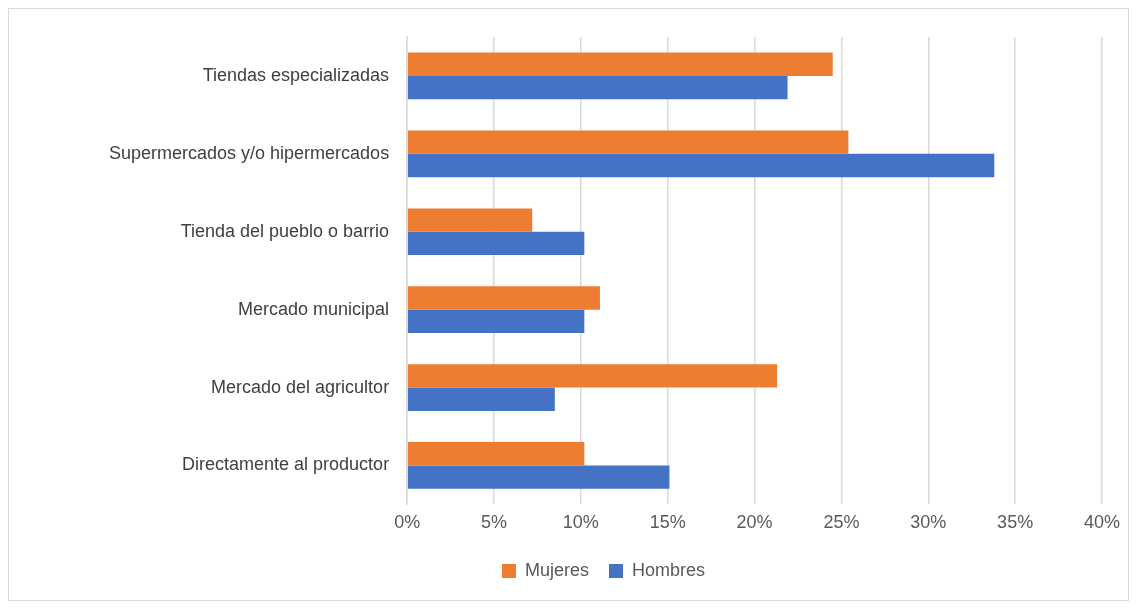  What do you see at coordinates (285, 230) in the screenshot?
I see `y-tick-label: Tienda del pueblo o barrio` at bounding box center [285, 230].